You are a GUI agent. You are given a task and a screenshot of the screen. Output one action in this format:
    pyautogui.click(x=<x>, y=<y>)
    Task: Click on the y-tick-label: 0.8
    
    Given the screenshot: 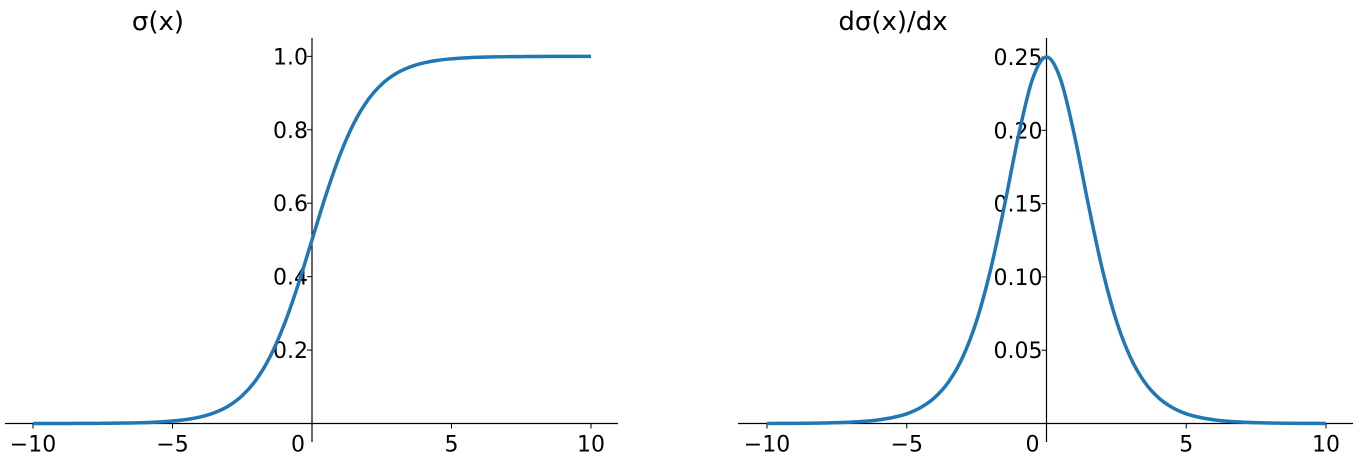 What is the action you would take?
    pyautogui.click(x=290, y=131)
    